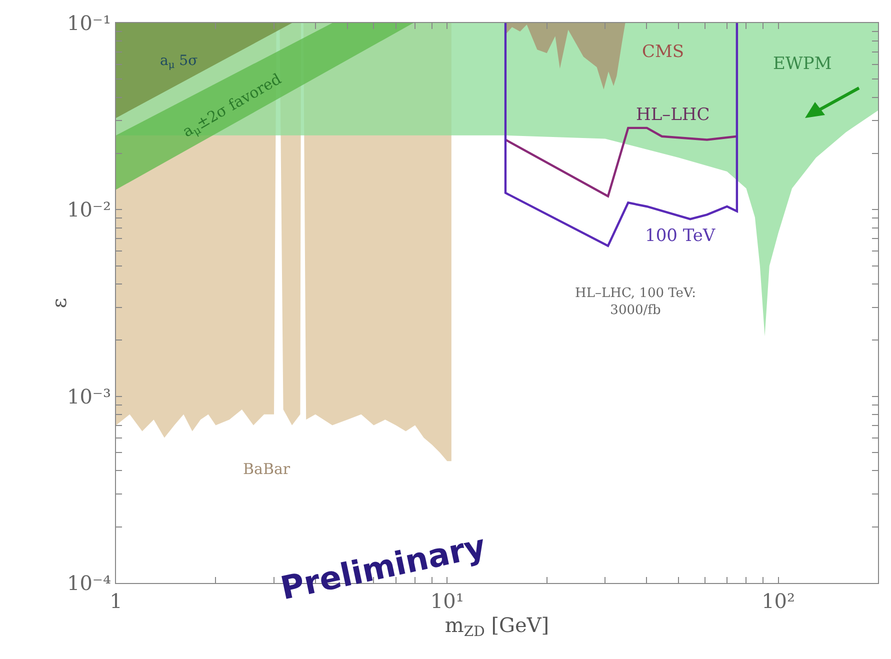 The image size is (891, 659). What do you see at coordinates (663, 52) in the screenshot?
I see `annotation: CMS` at bounding box center [663, 52].